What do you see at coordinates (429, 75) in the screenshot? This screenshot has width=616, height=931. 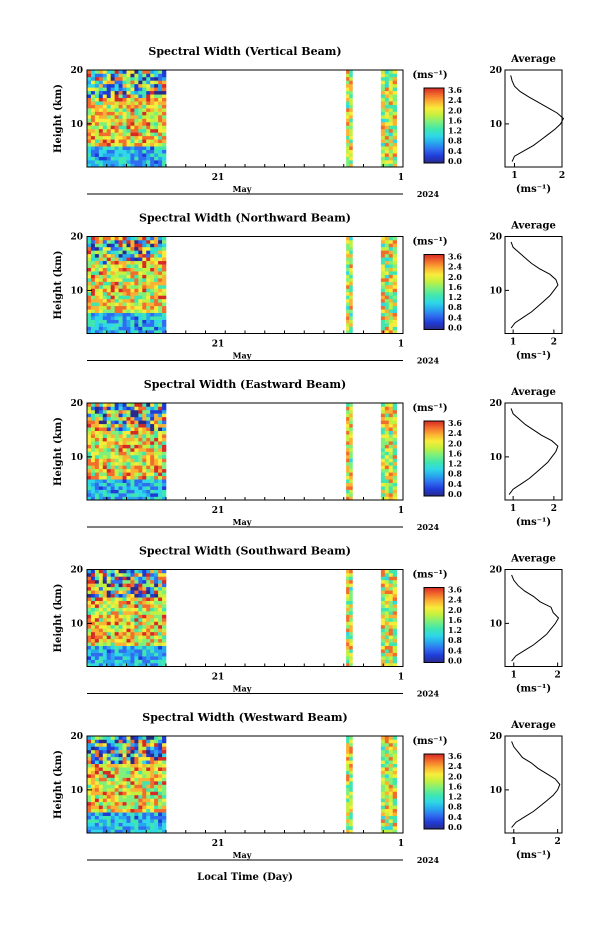 I see `colorbar-unit: (ms⁻¹)` at bounding box center [429, 75].